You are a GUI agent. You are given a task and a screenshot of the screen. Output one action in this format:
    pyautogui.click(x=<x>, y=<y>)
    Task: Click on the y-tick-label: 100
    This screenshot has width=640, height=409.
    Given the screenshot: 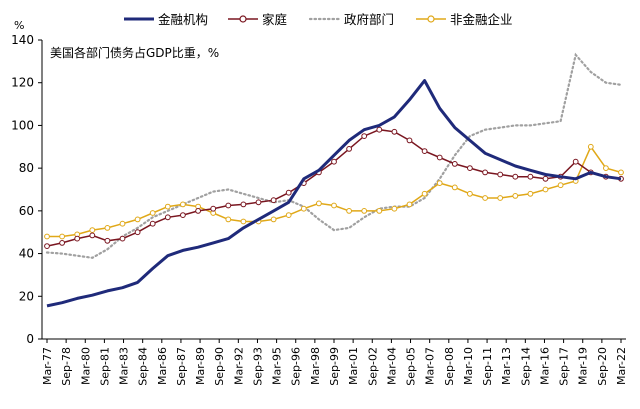 What is the action you would take?
    pyautogui.click(x=22, y=125)
    